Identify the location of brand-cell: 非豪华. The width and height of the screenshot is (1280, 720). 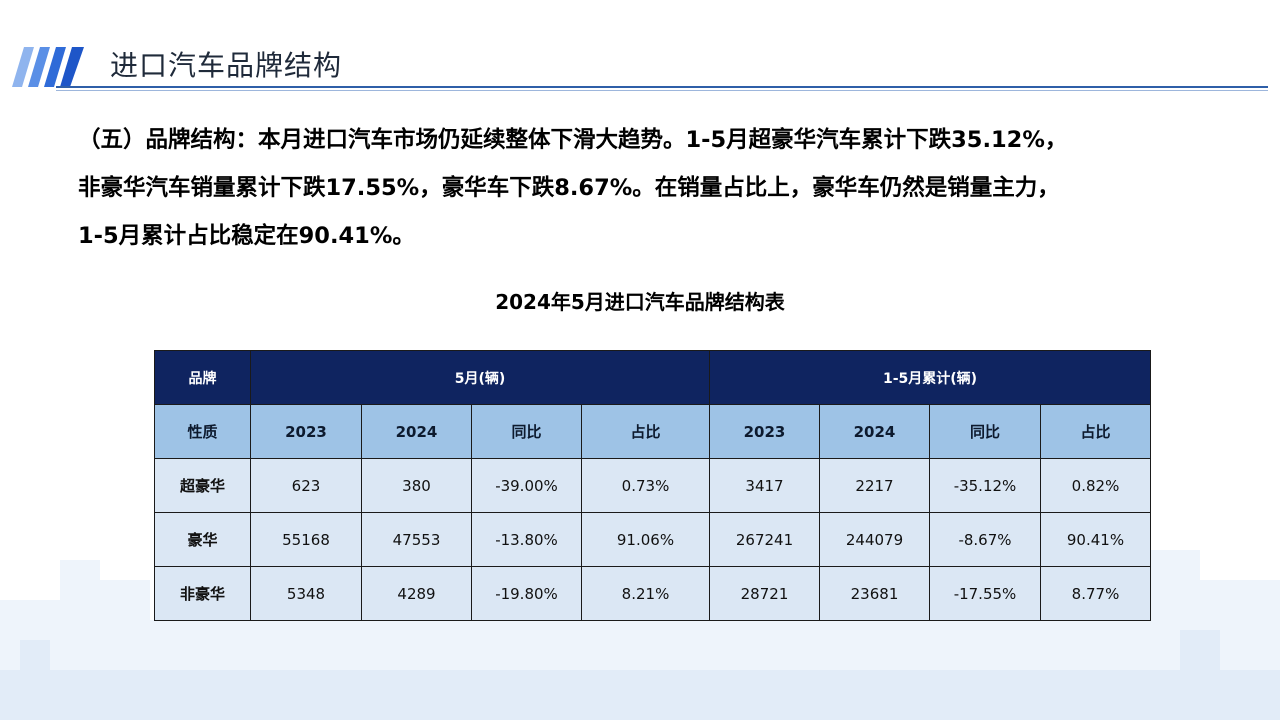
(202, 593).